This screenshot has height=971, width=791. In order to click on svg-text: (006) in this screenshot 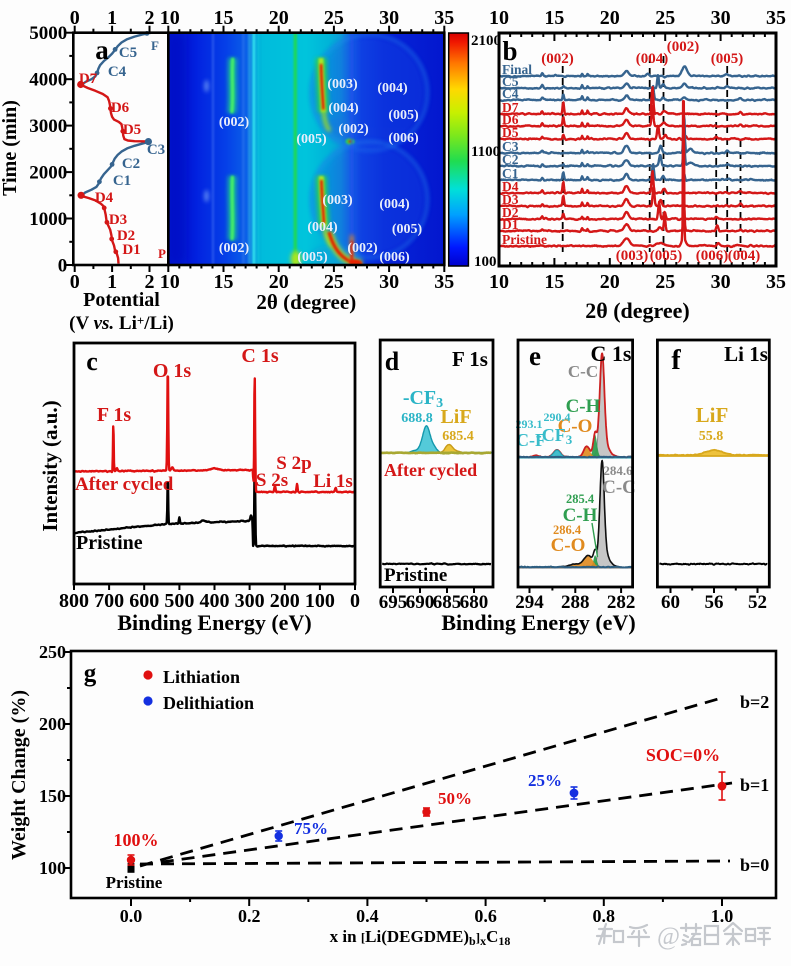, I will do `click(394, 257)`.